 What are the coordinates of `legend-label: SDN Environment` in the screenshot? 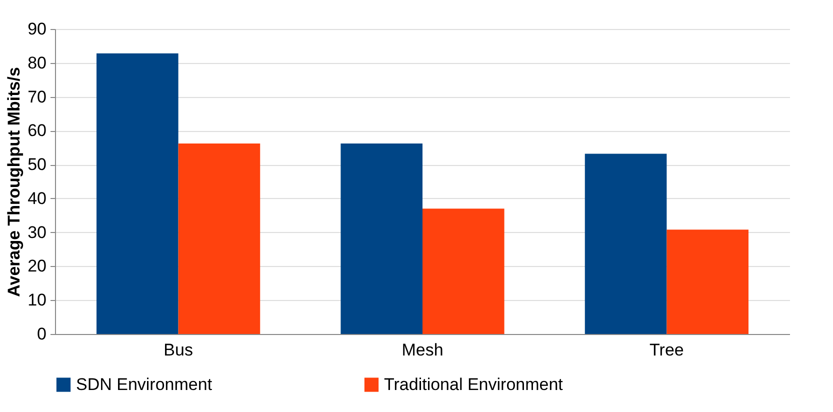 It's located at (144, 384).